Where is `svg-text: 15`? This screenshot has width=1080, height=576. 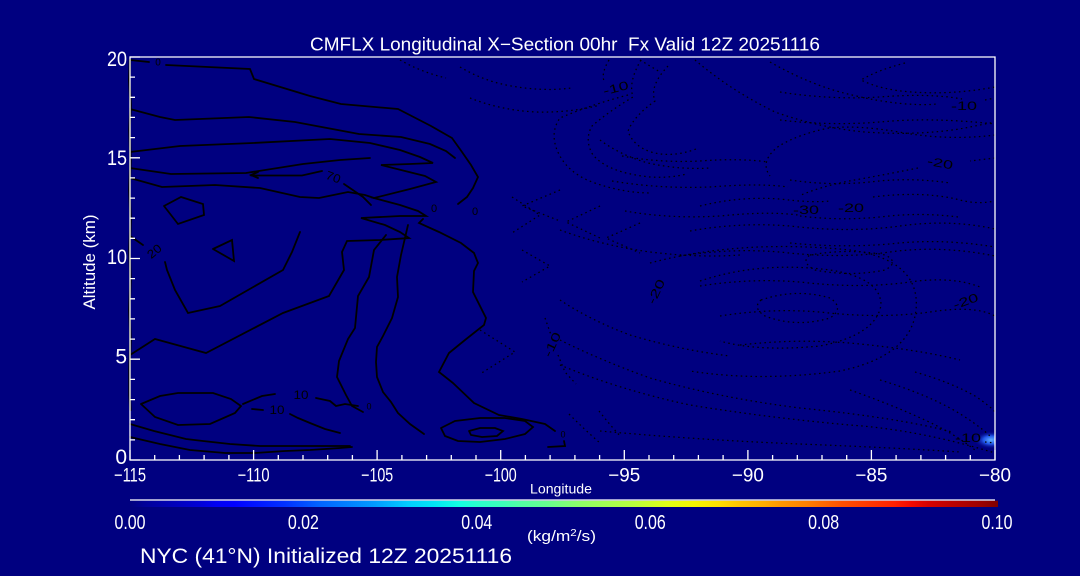
svg-text: 15 is located at coordinates (117, 158).